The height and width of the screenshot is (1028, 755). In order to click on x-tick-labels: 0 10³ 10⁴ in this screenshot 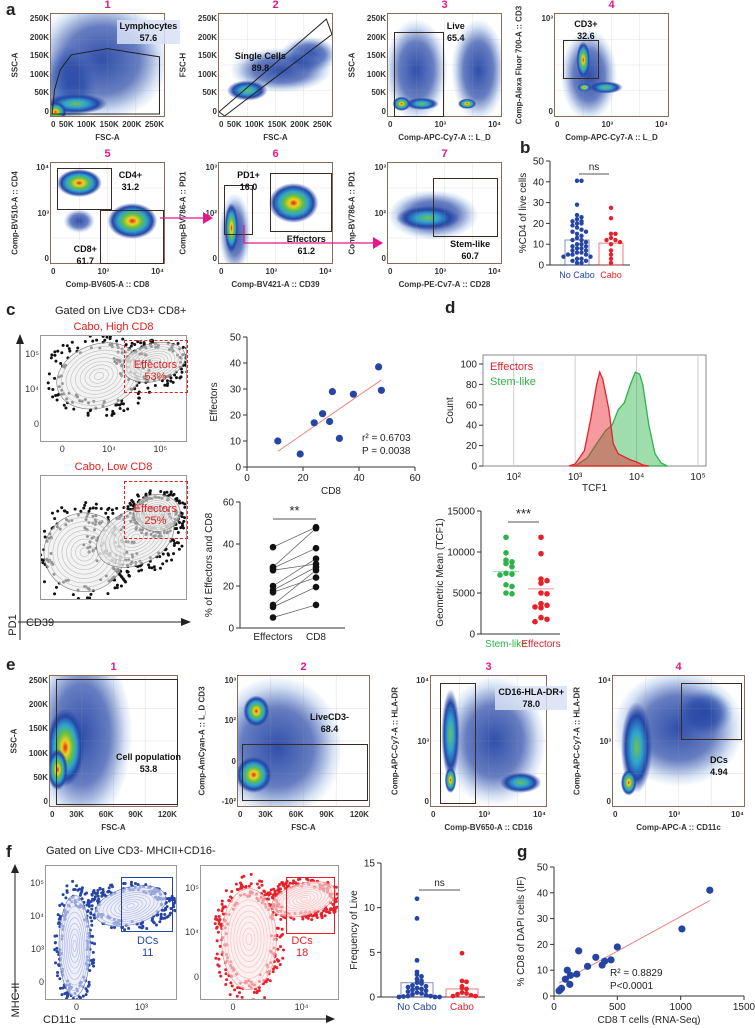, I will do `click(444, 271)`.